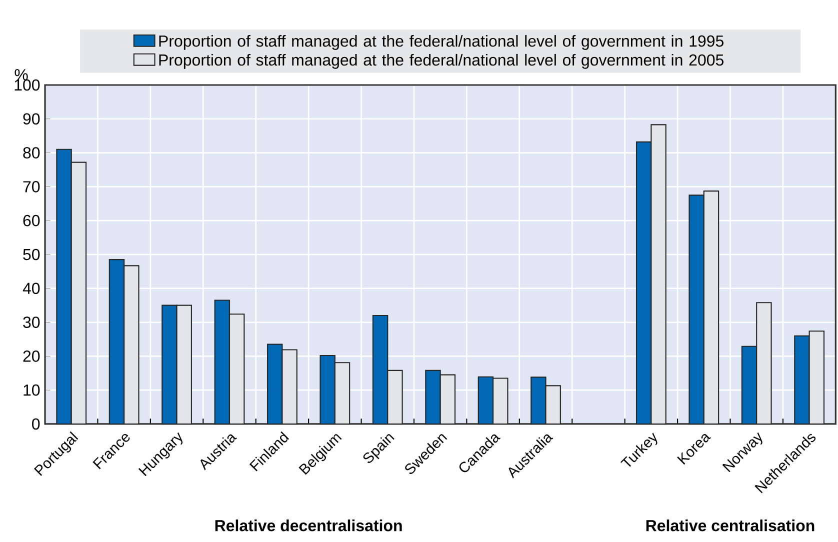 The height and width of the screenshot is (542, 838). Describe the element at coordinates (441, 61) in the screenshot. I see `legend-label: Proportion of staff managed at the federal/national level of government in 2005` at that location.